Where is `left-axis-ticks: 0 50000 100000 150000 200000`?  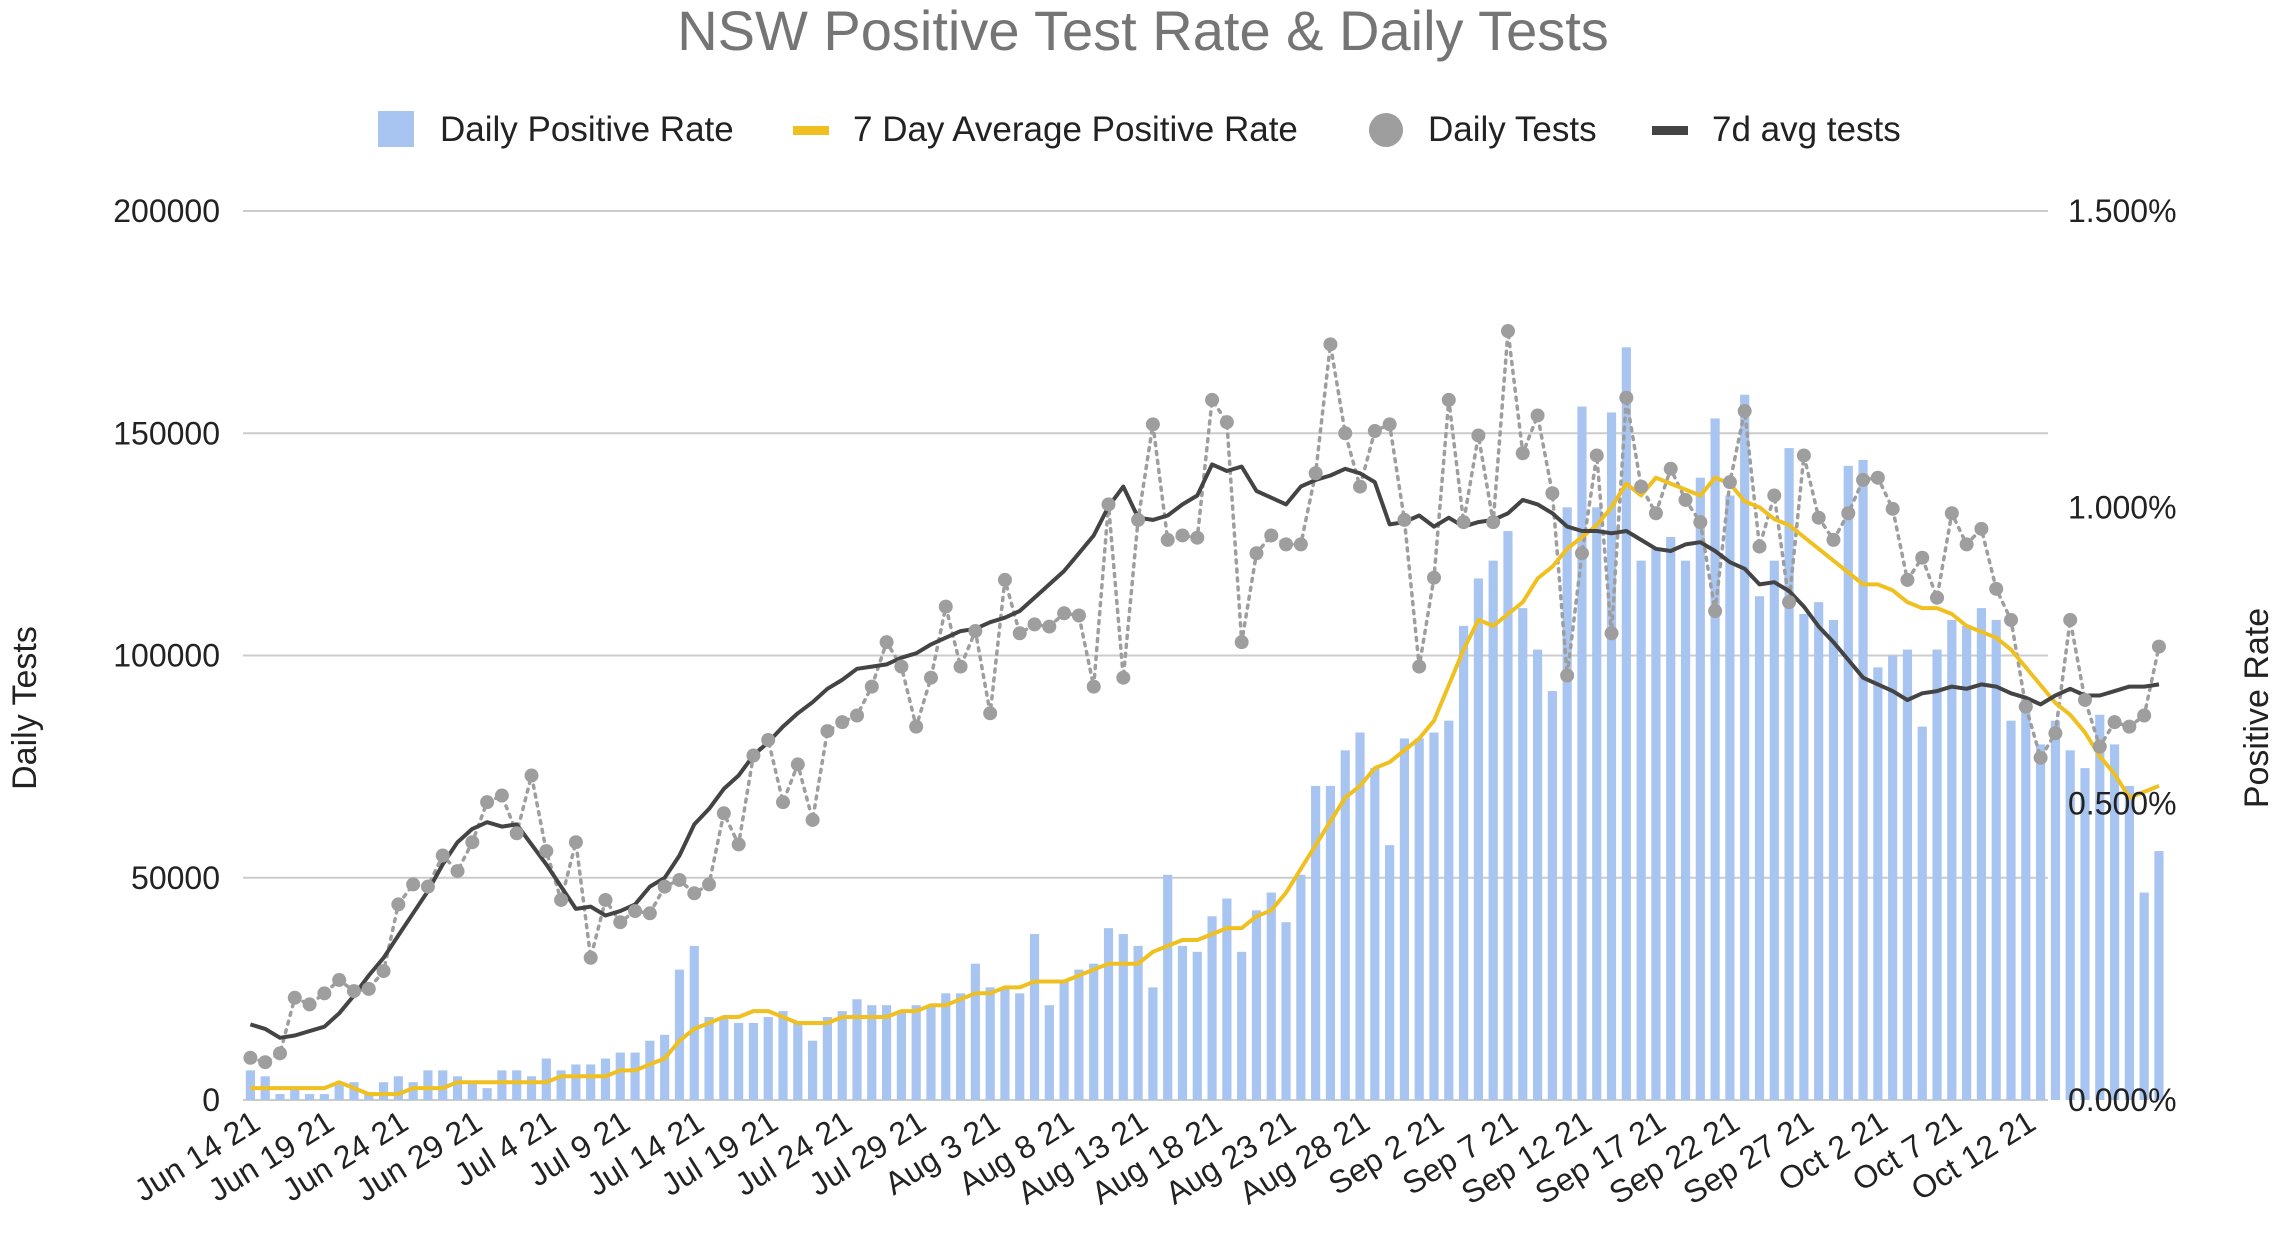 left-axis-ticks: 0 50000 100000 150000 200000 is located at coordinates (166, 655).